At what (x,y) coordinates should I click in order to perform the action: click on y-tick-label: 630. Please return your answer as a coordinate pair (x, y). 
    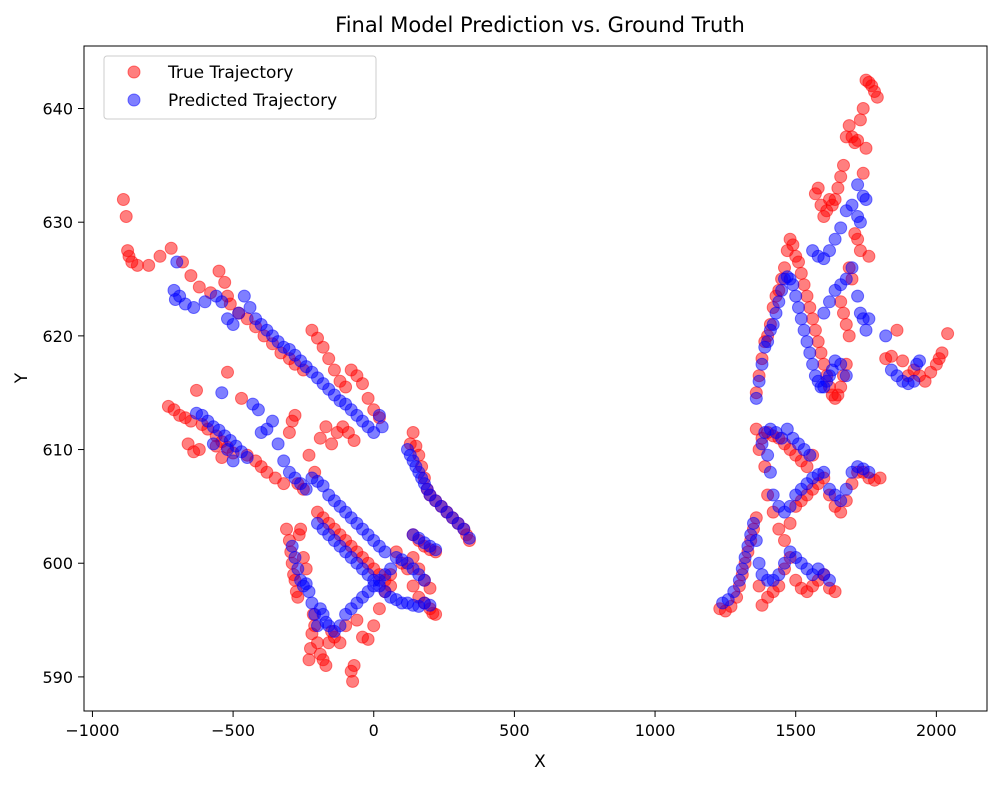
    Looking at the image, I should click on (57, 222).